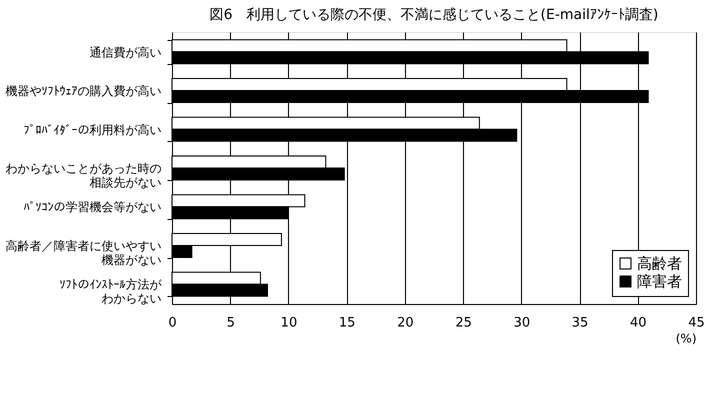  Describe the element at coordinates (230, 323) in the screenshot. I see `x-tick-label: 5` at that location.